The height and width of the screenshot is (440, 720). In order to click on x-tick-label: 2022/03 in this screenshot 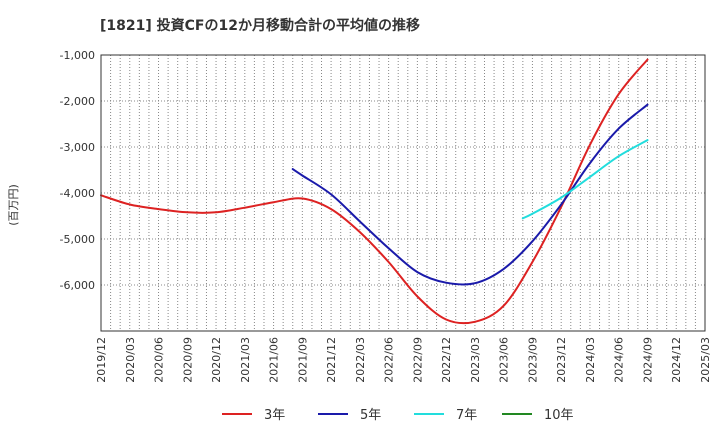, I will do `click(360, 360)`.